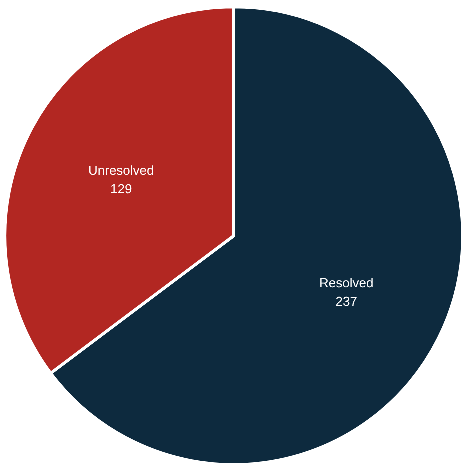  What do you see at coordinates (347, 301) in the screenshot?
I see `data-label: 237` at bounding box center [347, 301].